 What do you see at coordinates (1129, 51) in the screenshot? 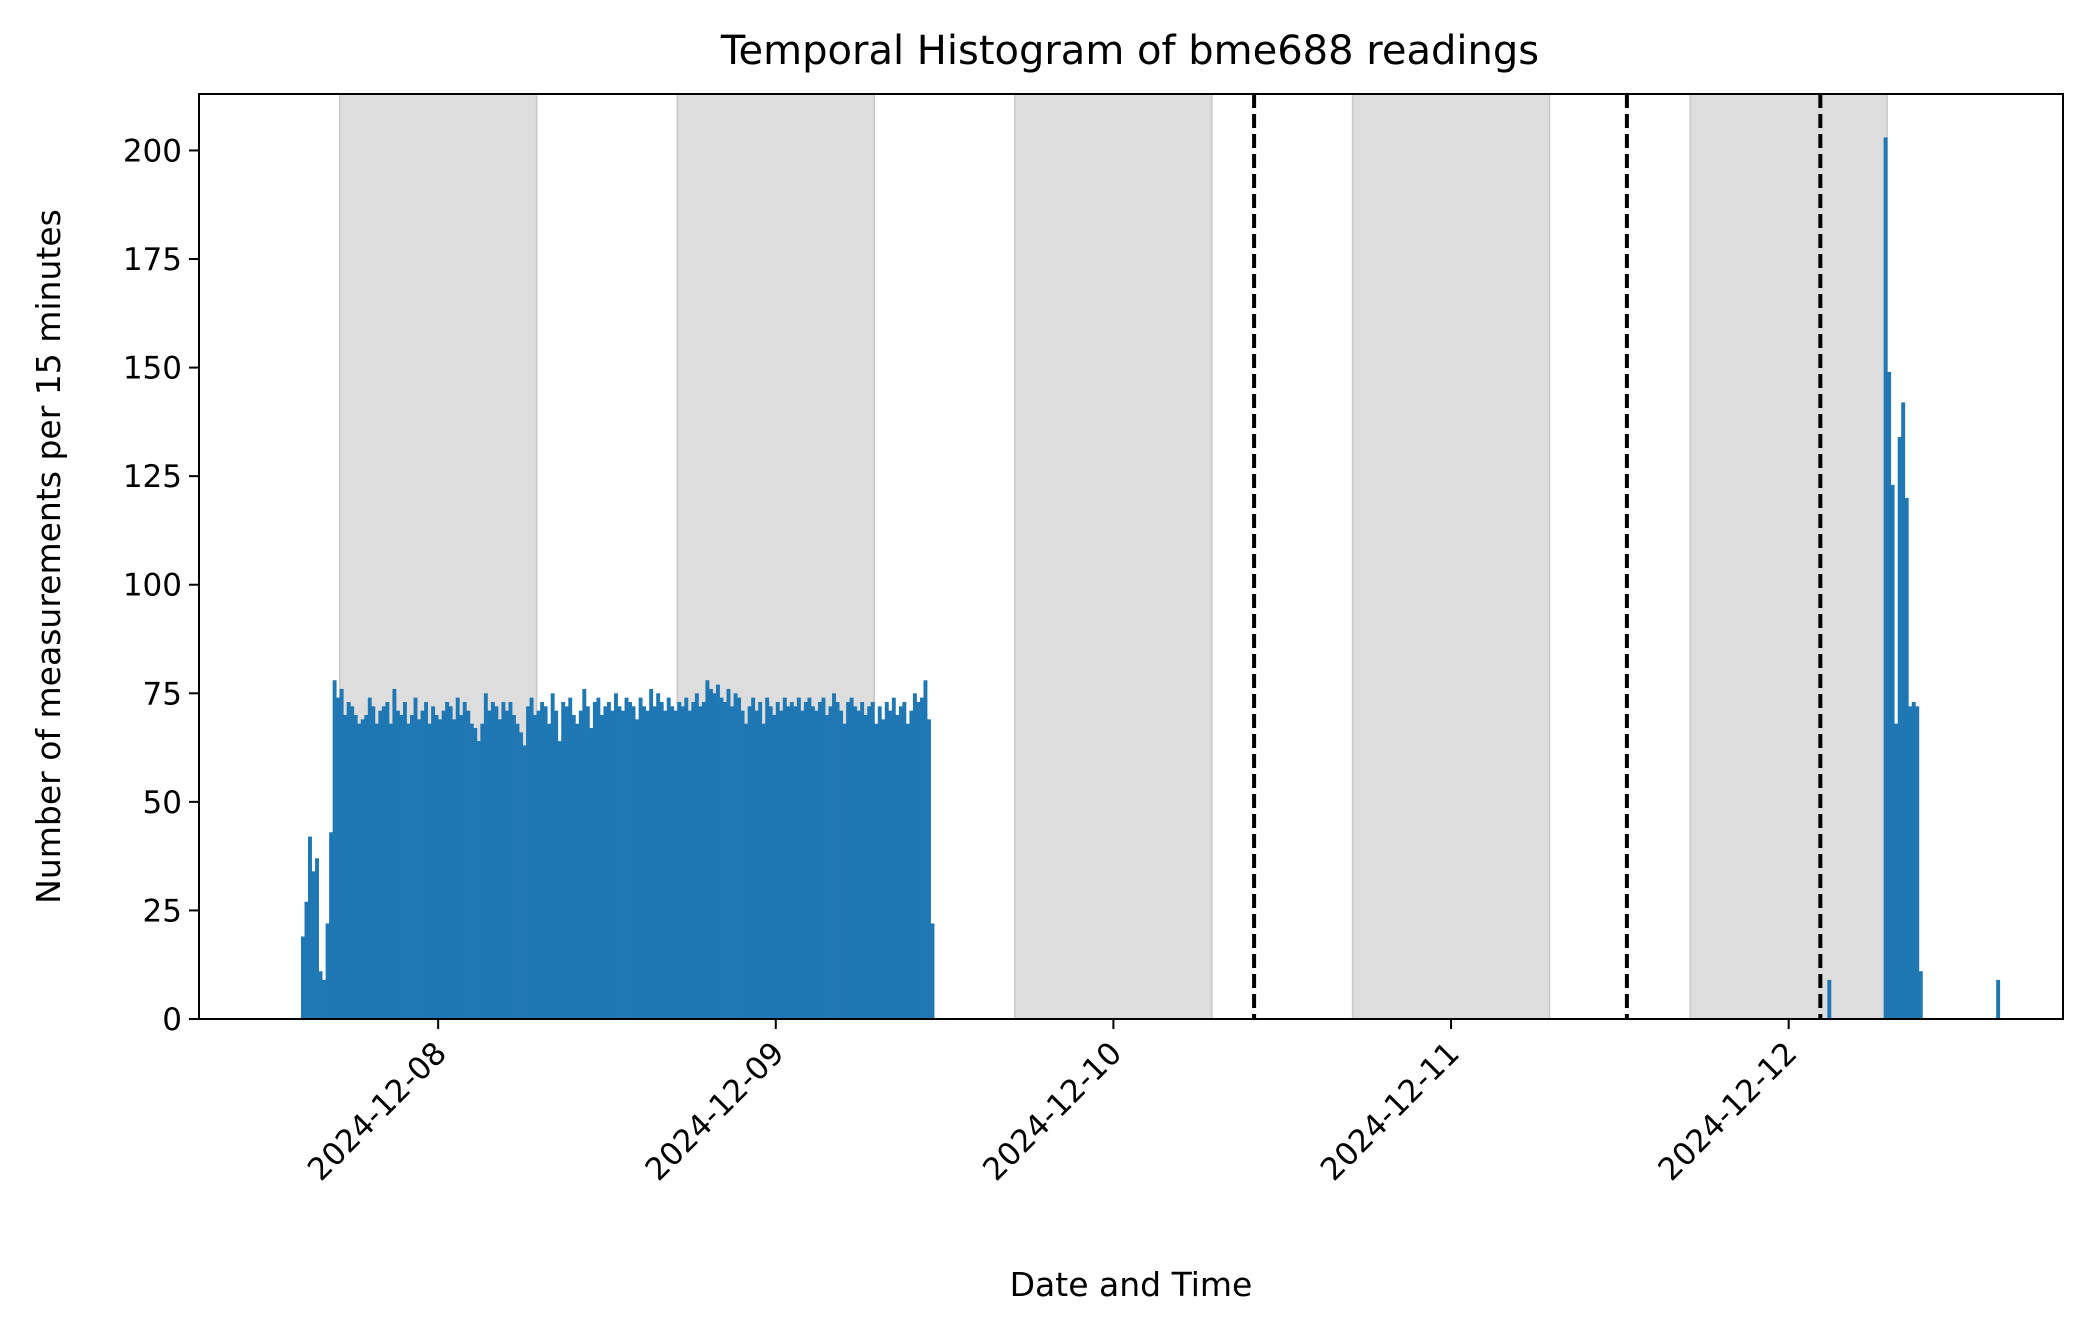
I see `chart-title: Temporal Histogram of bme688 readings` at bounding box center [1129, 51].